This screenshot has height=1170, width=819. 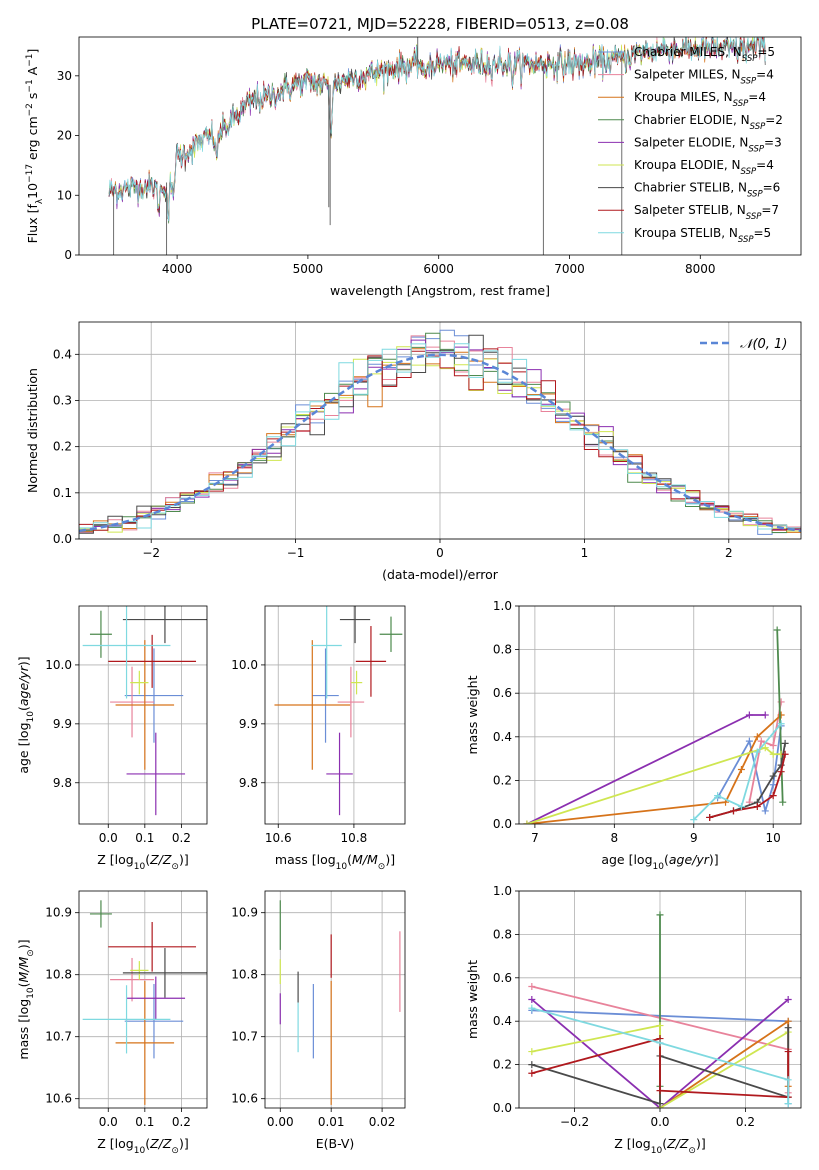 I want to click on x-tick-label: 8000, so click(x=700, y=269).